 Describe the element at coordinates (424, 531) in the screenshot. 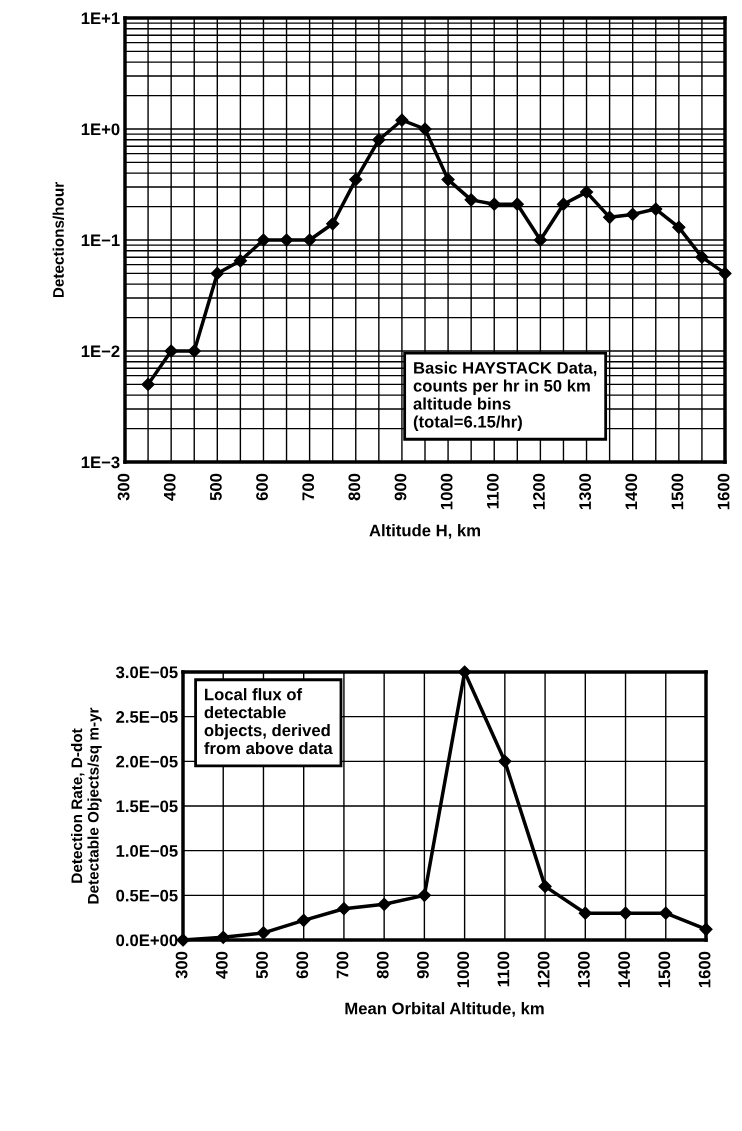

I see `x-axis-title: Altitude H, km` at that location.